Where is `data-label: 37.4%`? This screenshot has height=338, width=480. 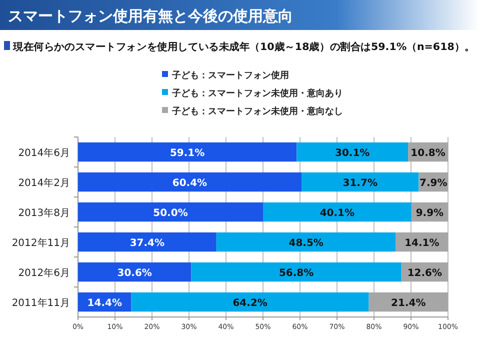
data-label: 37.4% is located at coordinates (147, 243).